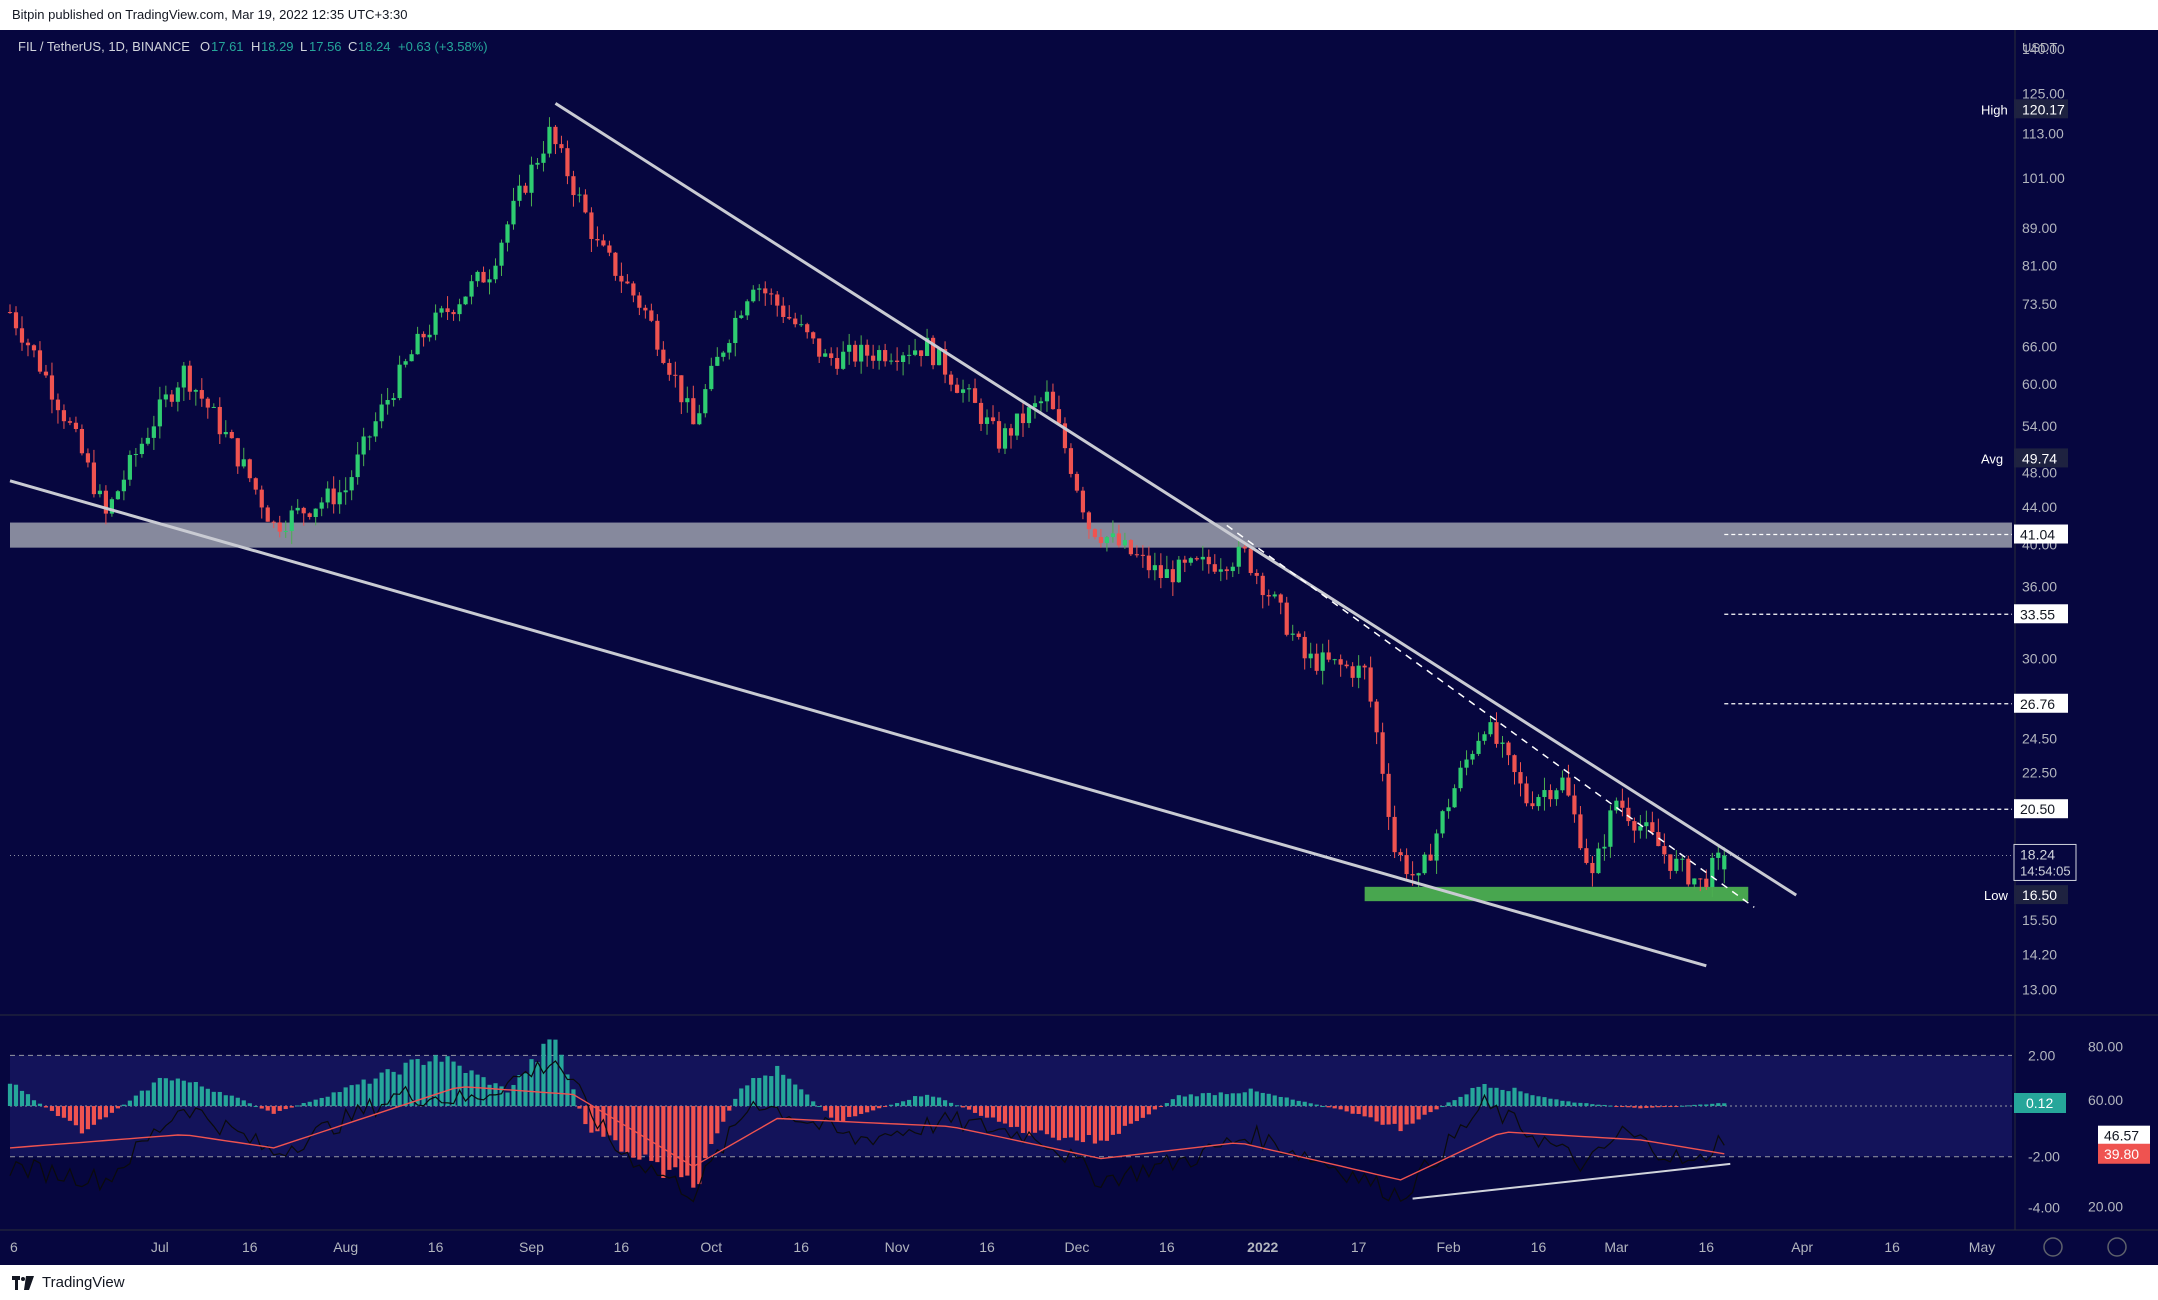 The width and height of the screenshot is (2158, 1300). Describe the element at coordinates (1490, 716) in the screenshot. I see `dashed-trendline` at that location.